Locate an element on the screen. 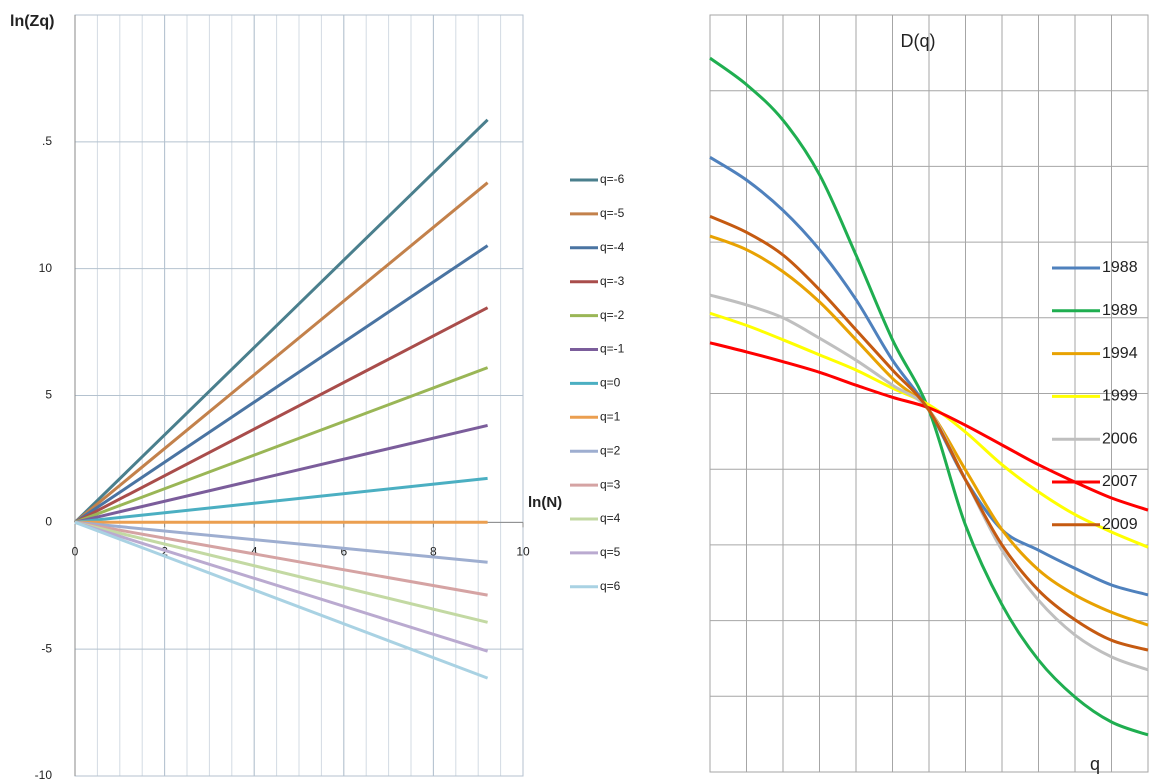 This screenshot has height=783, width=1154. y-tick-label: -10 is located at coordinates (44, 775).